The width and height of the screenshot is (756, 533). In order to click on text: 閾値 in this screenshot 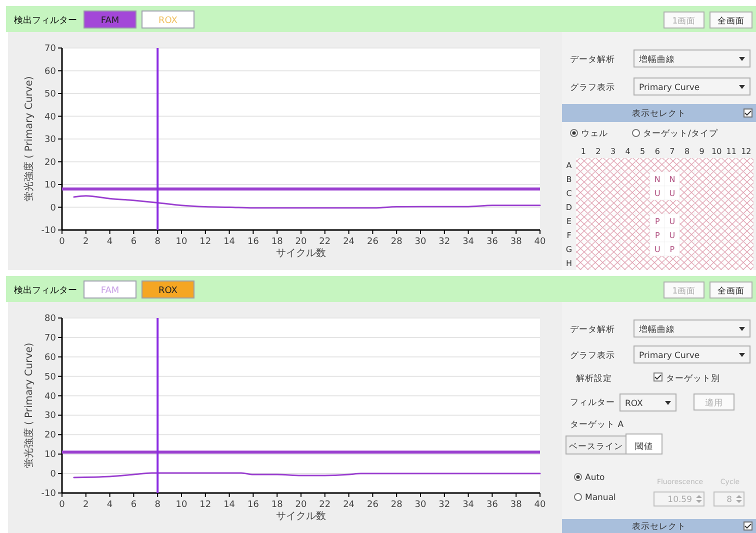, I will do `click(644, 446)`.